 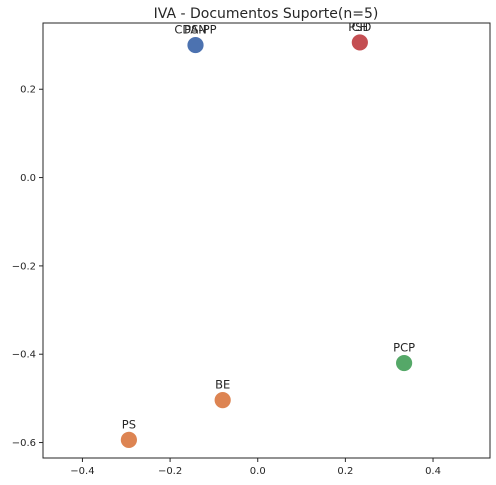 I want to click on point-label-ch: CH, so click(x=360, y=27).